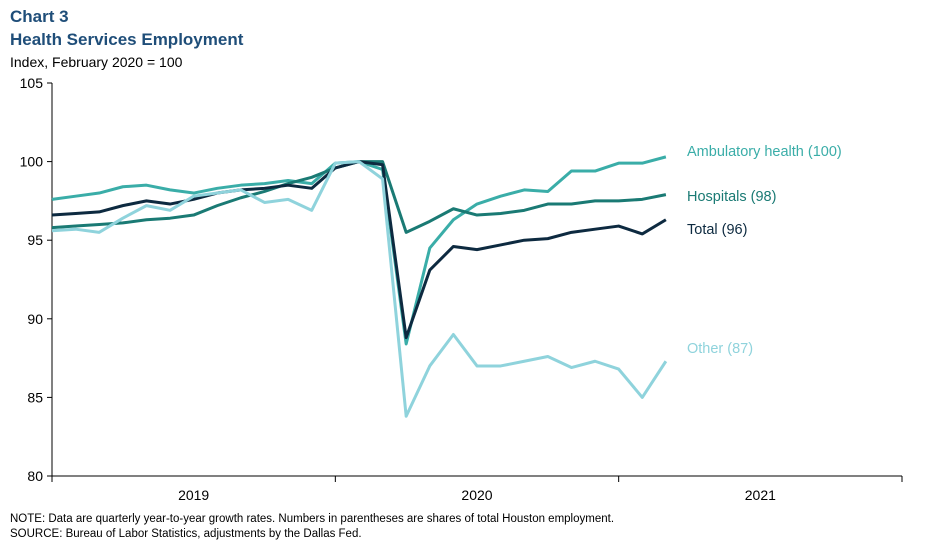 This screenshot has height=541, width=948. Describe the element at coordinates (193, 495) in the screenshot. I see `x-tick-label: 2019` at that location.